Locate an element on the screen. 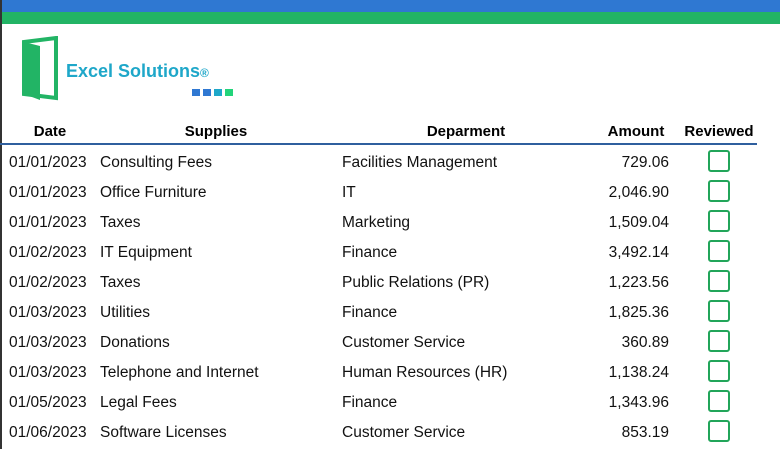  department-cell: IT is located at coordinates (349, 192).